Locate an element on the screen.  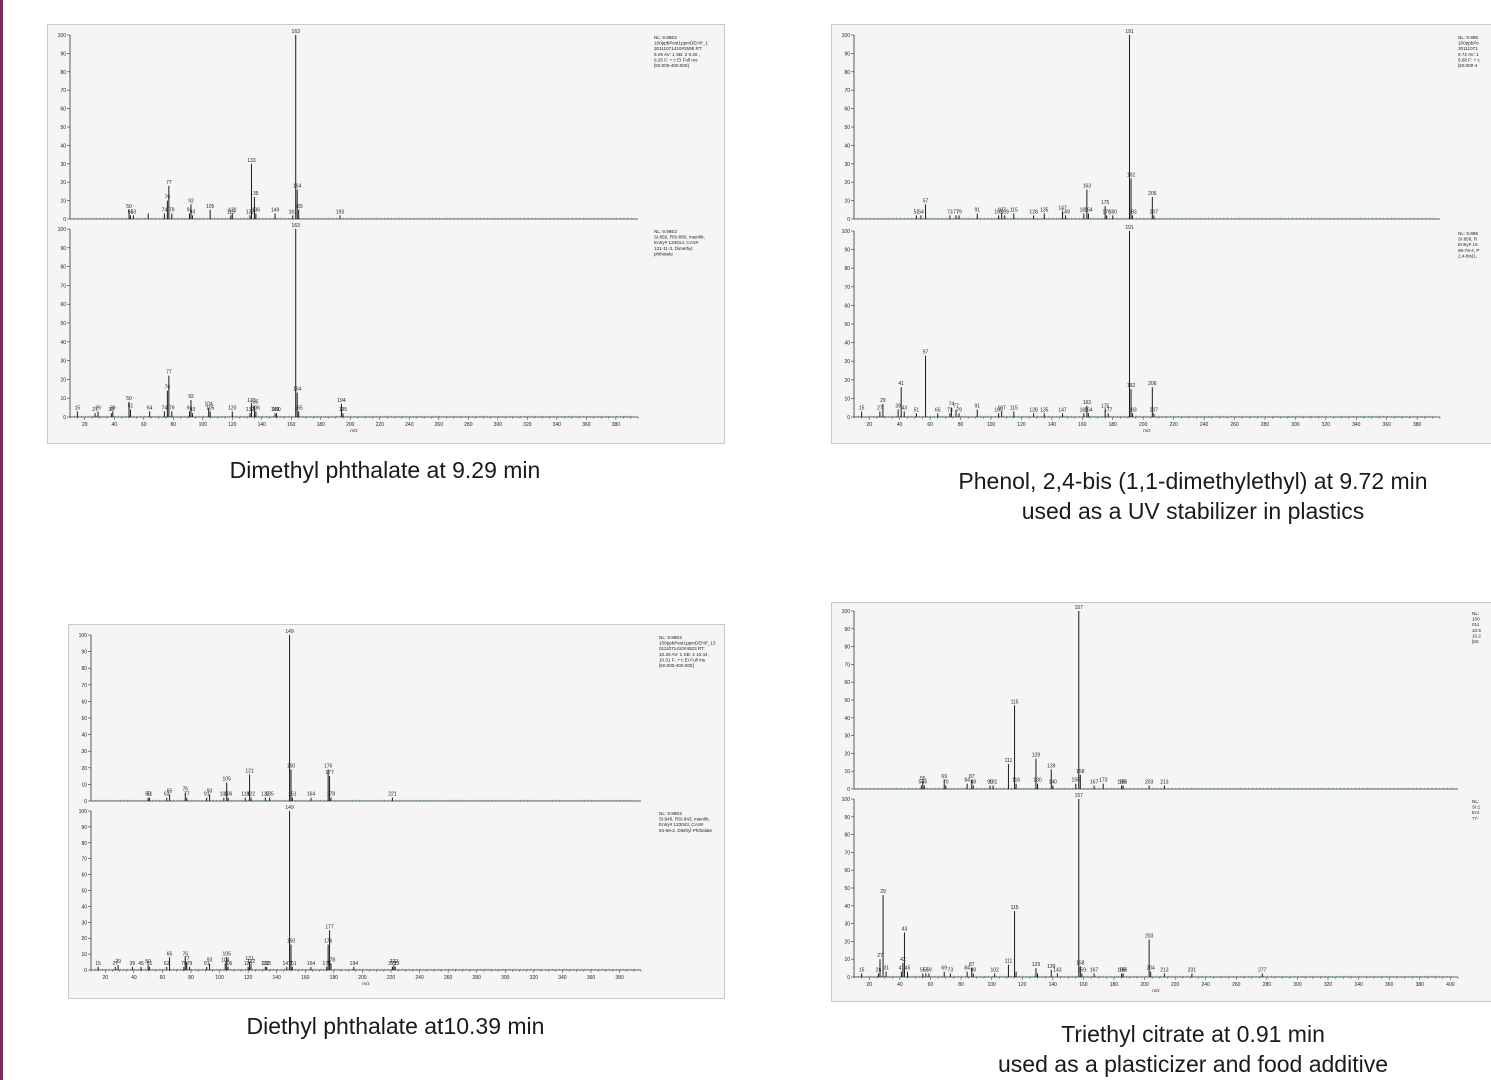
top-peak-label: 177 is located at coordinates (329, 773).